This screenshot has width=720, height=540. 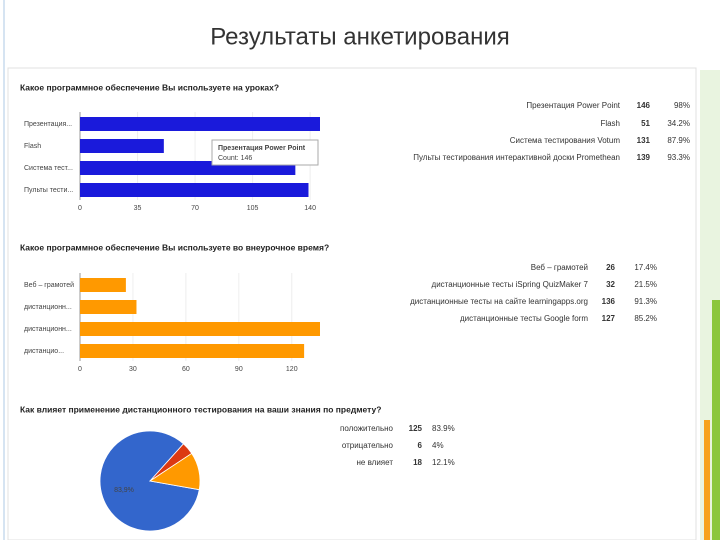 What do you see at coordinates (678, 157) in the screenshot?
I see `legend-percent: 93.3%` at bounding box center [678, 157].